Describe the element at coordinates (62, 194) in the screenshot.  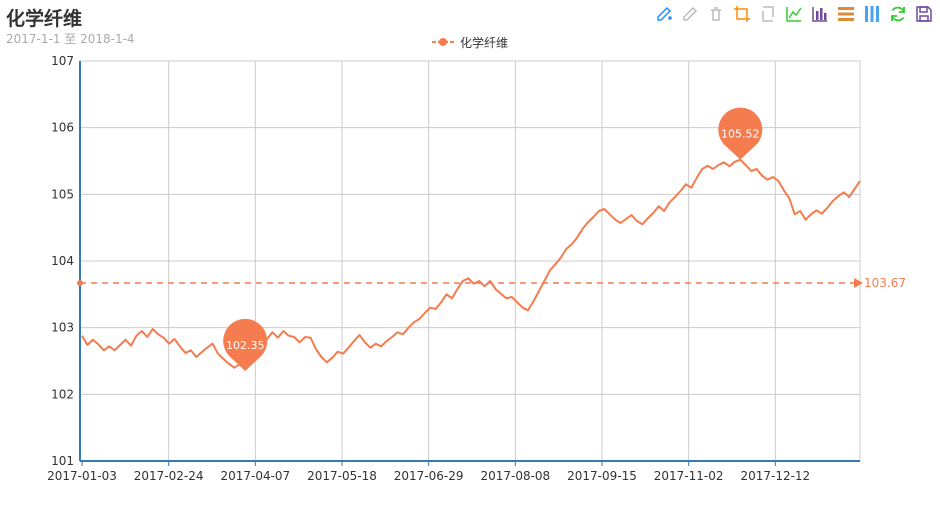
I see `y-tick-label: 105` at that location.